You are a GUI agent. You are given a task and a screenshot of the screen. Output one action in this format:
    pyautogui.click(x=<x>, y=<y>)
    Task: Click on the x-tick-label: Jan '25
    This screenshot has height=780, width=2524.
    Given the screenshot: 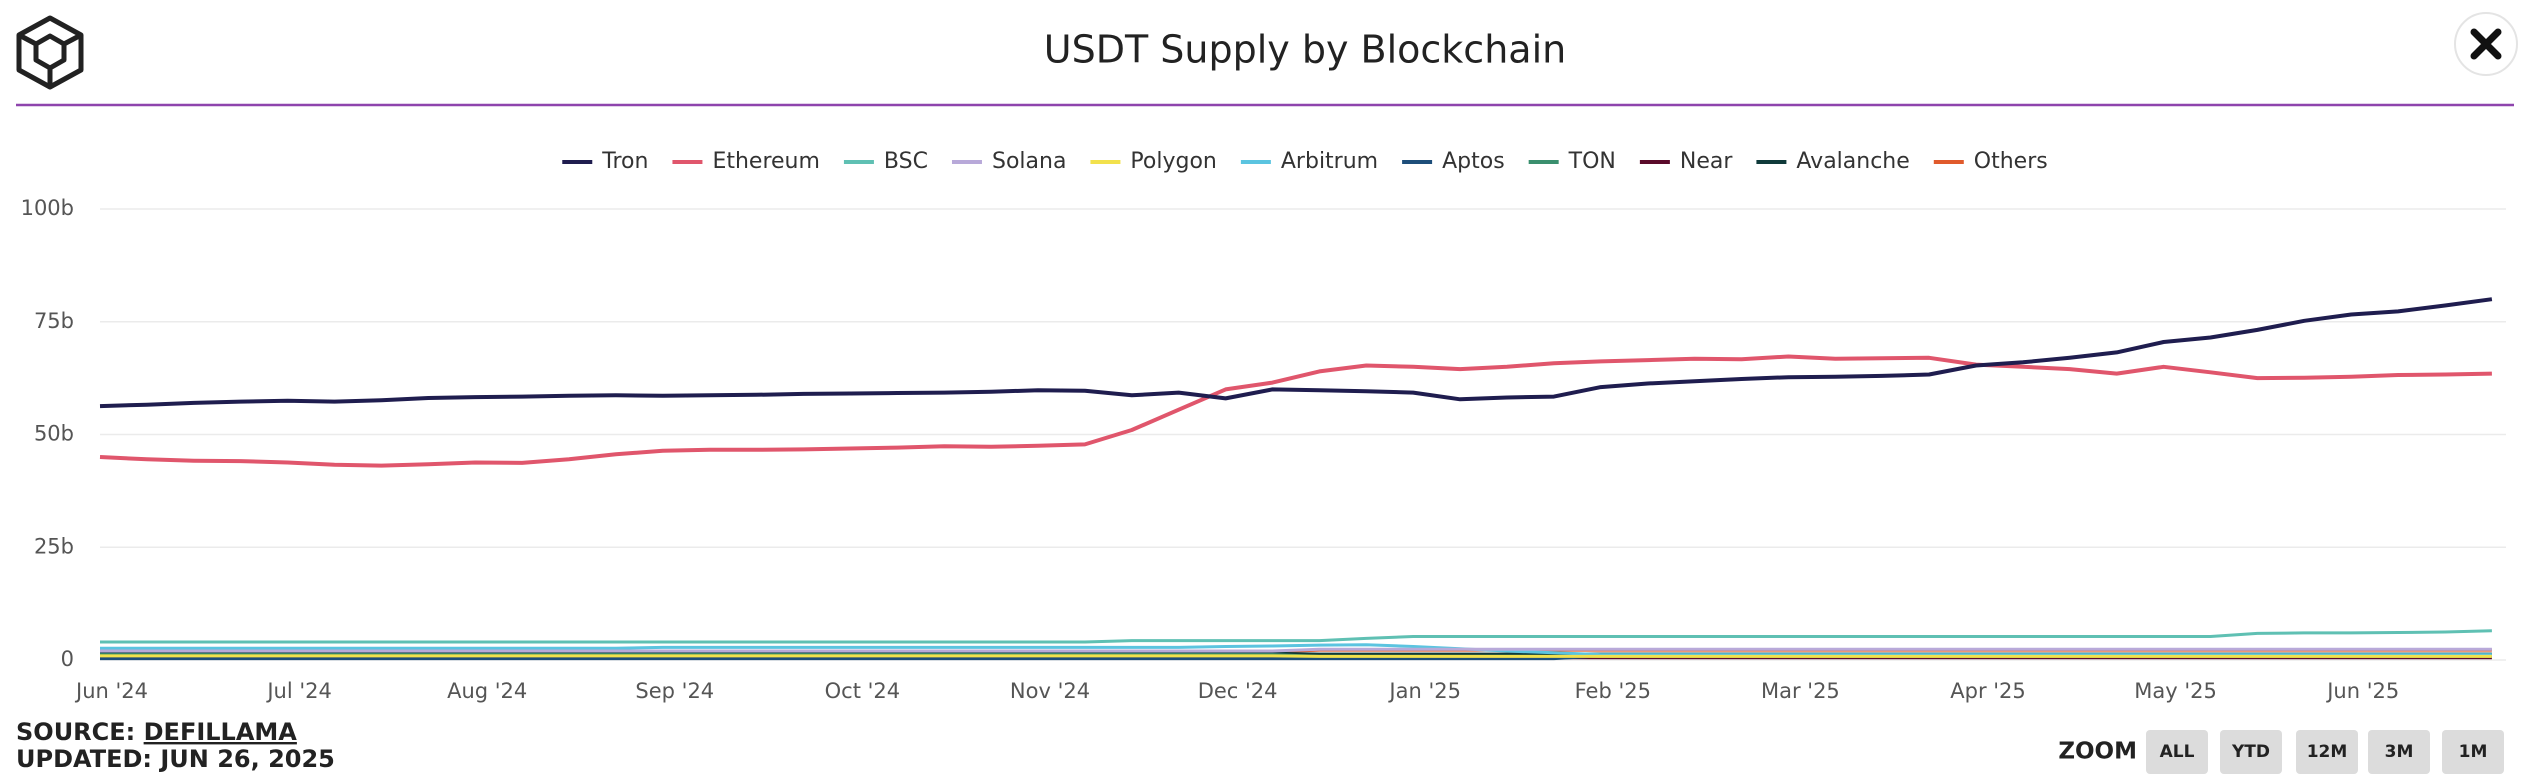 What is the action you would take?
    pyautogui.click(x=1424, y=691)
    